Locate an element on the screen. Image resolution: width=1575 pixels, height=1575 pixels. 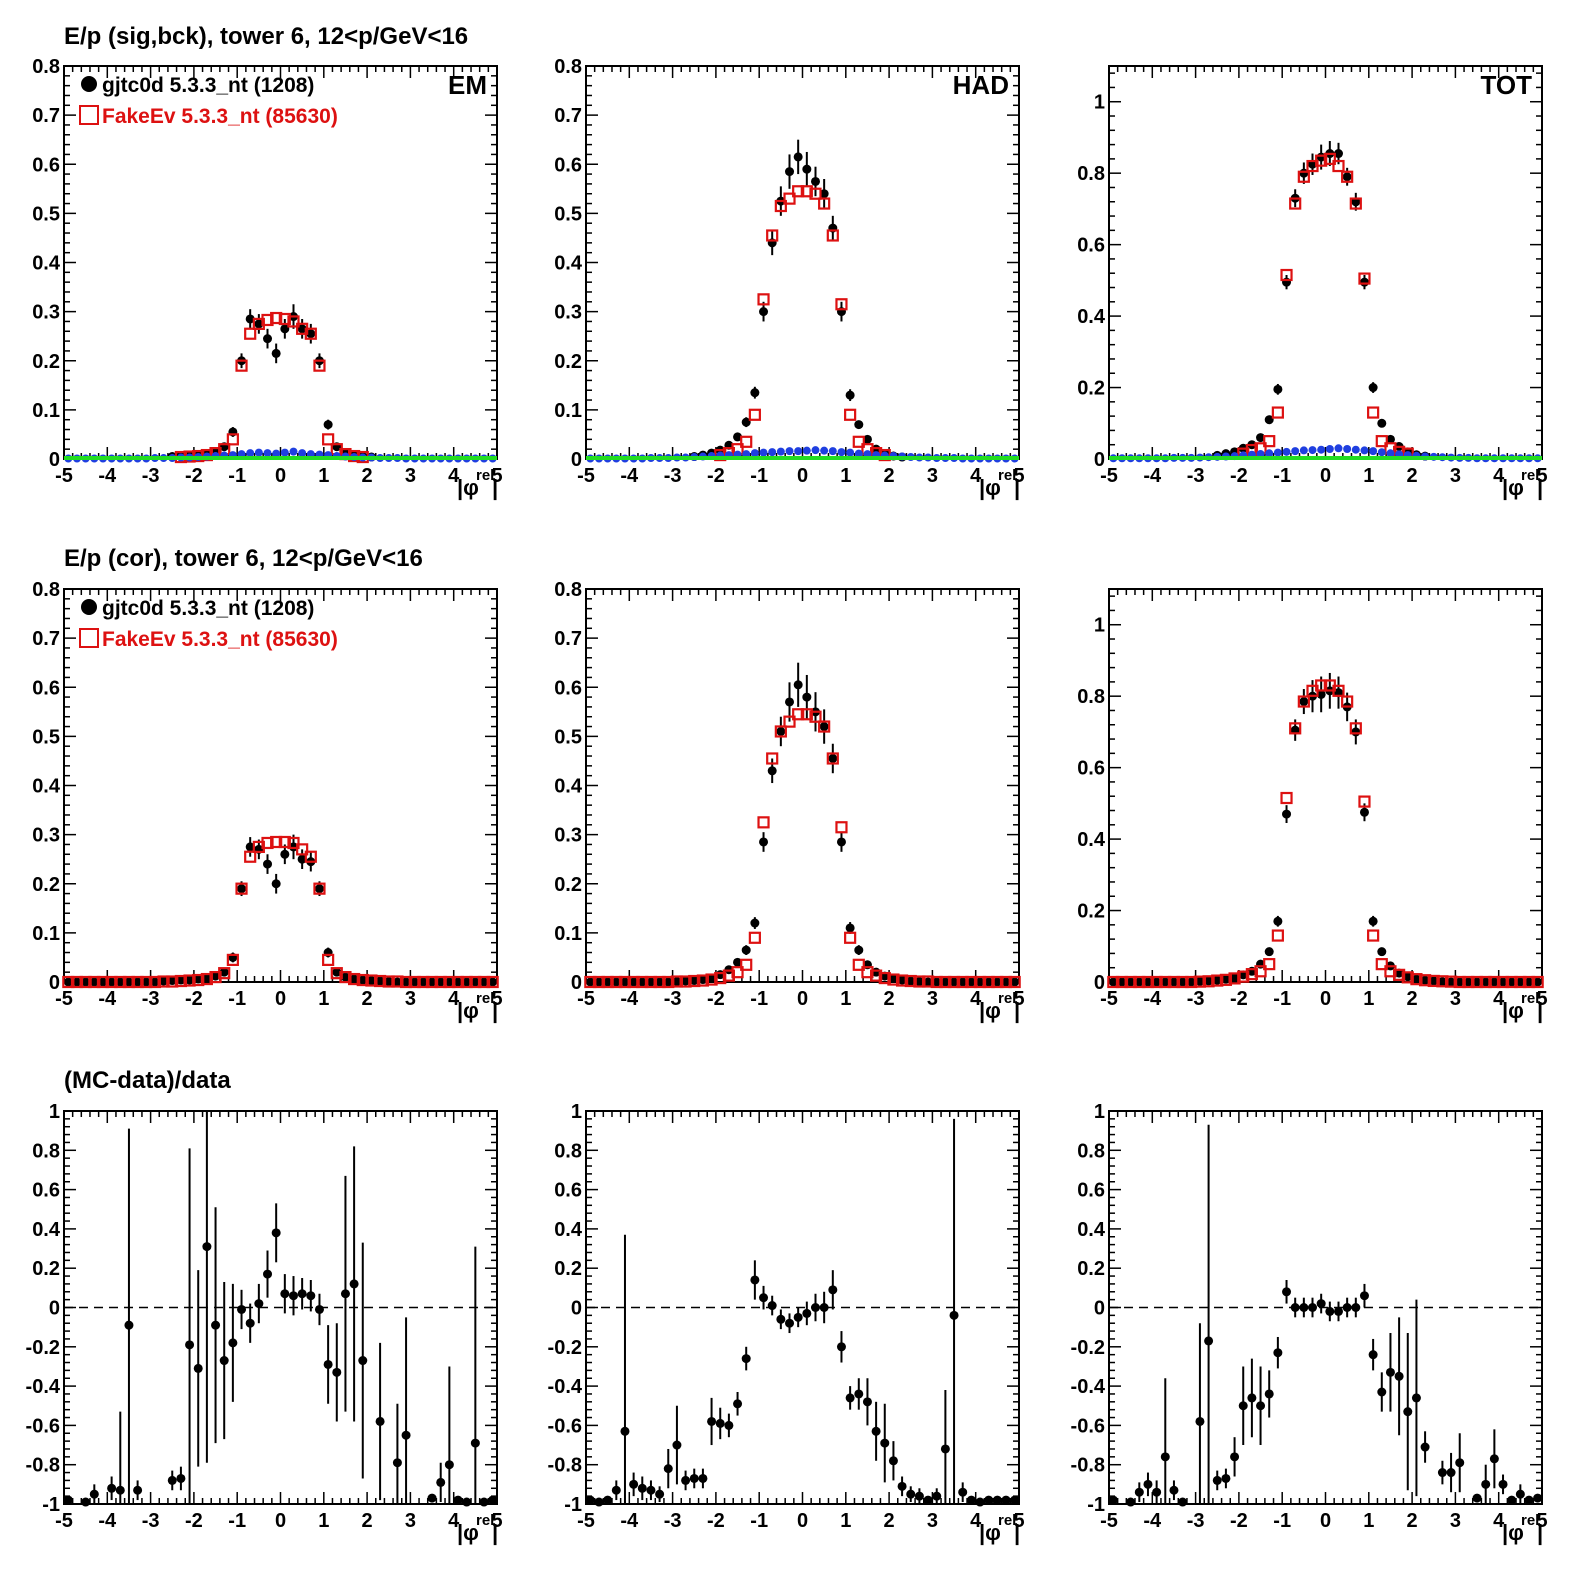
x-tick-label: -3 is located at coordinates (673, 999).